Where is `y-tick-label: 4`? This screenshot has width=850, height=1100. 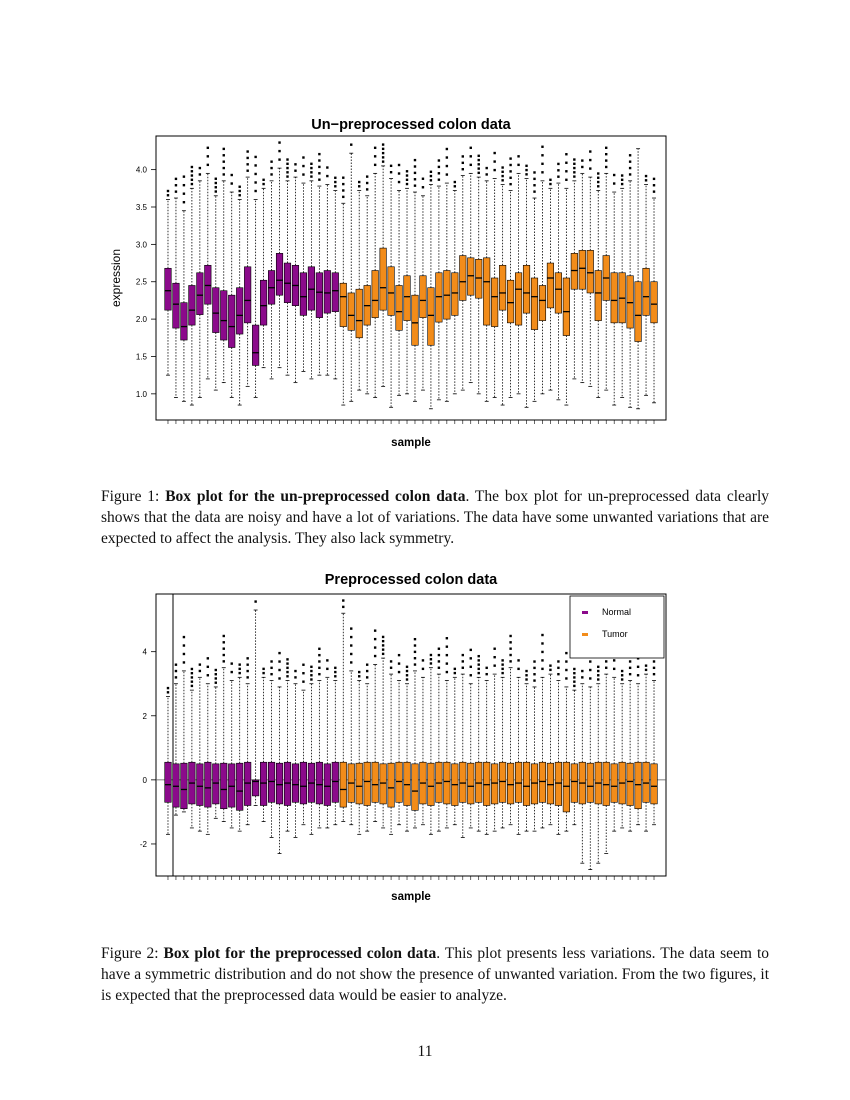 y-tick-label: 4 is located at coordinates (145, 652).